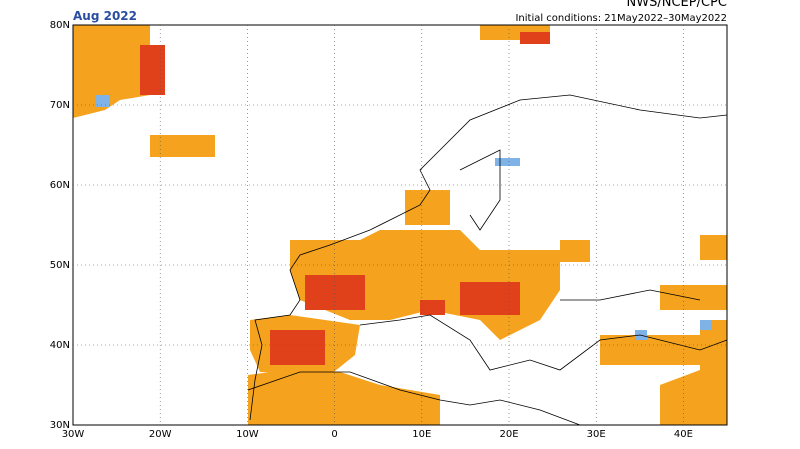 This screenshot has width=800, height=449. What do you see at coordinates (621, 18) in the screenshot?
I see `subtitle: Initial conditions: 21May2022–30May2022` at bounding box center [621, 18].